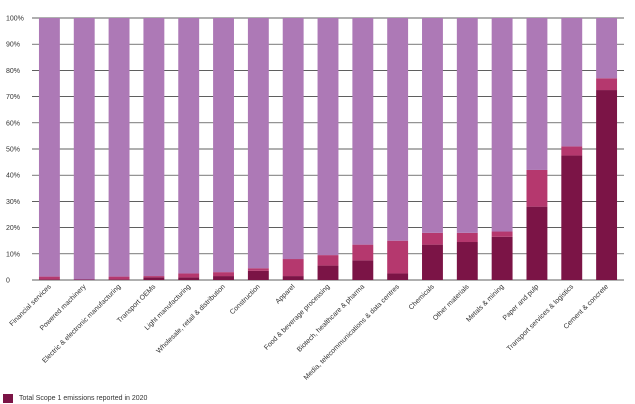 The width and height of the screenshot is (635, 404). I want to click on x-tick-label: Electric & electronic manufacturing, so click(81, 323).